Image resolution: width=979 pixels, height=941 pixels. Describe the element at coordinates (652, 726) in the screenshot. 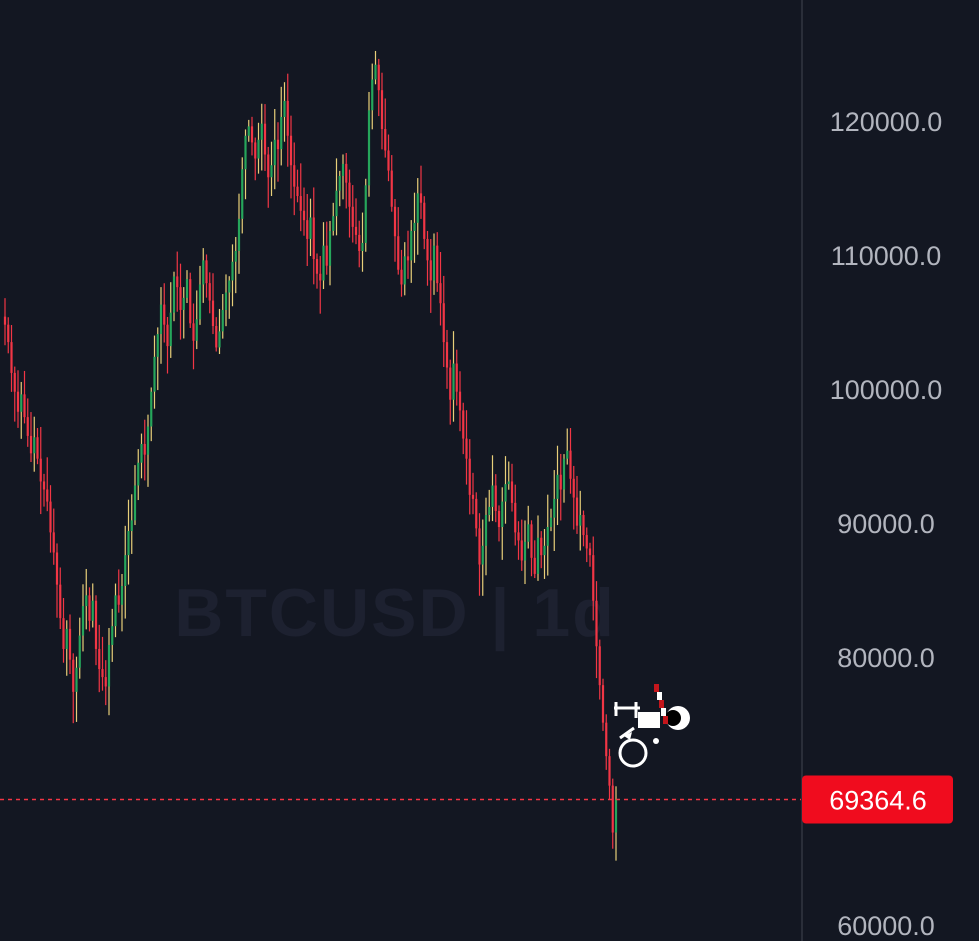

I see `sledding-cursor-icon` at that location.